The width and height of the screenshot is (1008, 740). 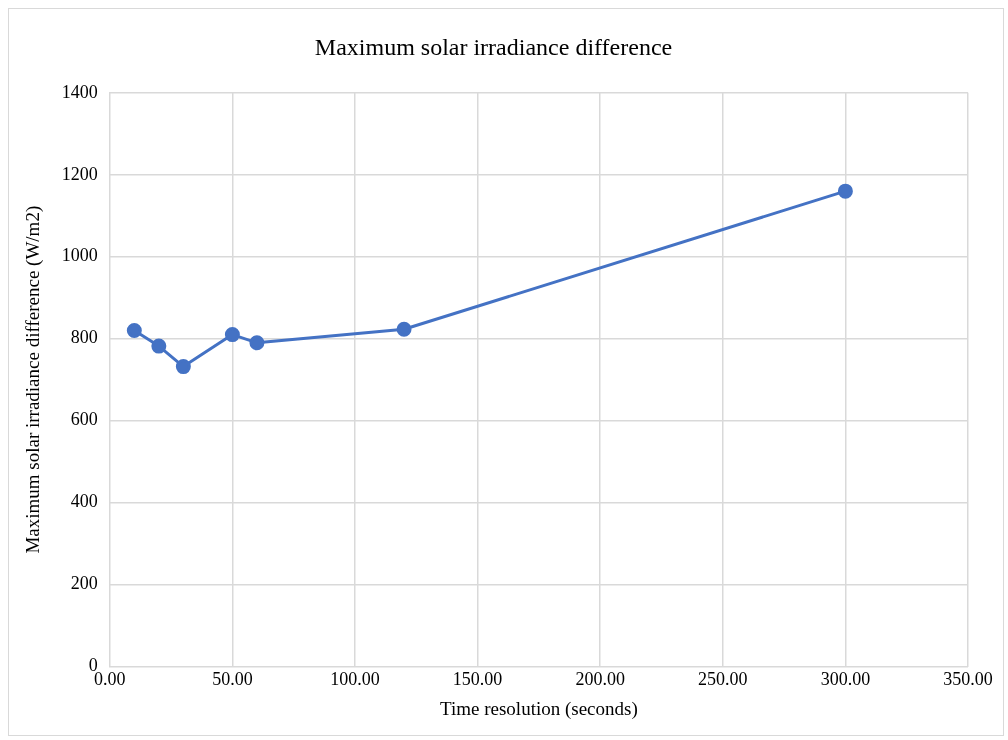 I want to click on x-axis-title: Time resolution (seconds), so click(x=539, y=708).